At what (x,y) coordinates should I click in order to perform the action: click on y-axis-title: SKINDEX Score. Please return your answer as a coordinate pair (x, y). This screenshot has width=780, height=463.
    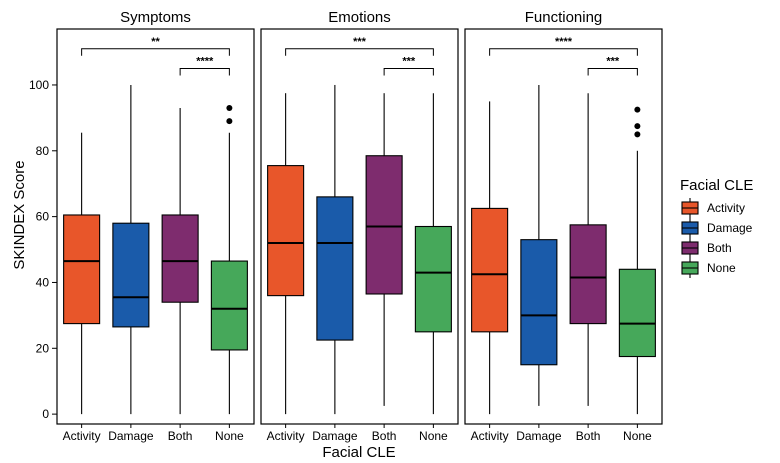
    Looking at the image, I should click on (19, 214).